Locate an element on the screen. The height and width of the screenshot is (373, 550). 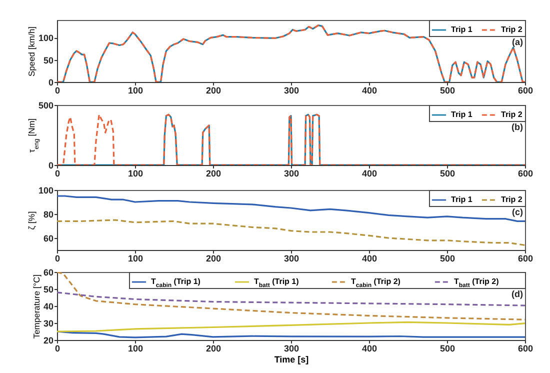
y-tick-label: 500 is located at coordinates (46, 105).